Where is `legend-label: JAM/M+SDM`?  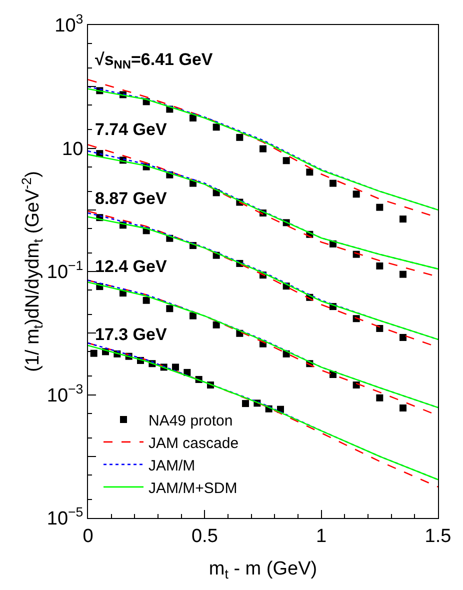
legend-label: JAM/M+SDM is located at coordinates (193, 488).